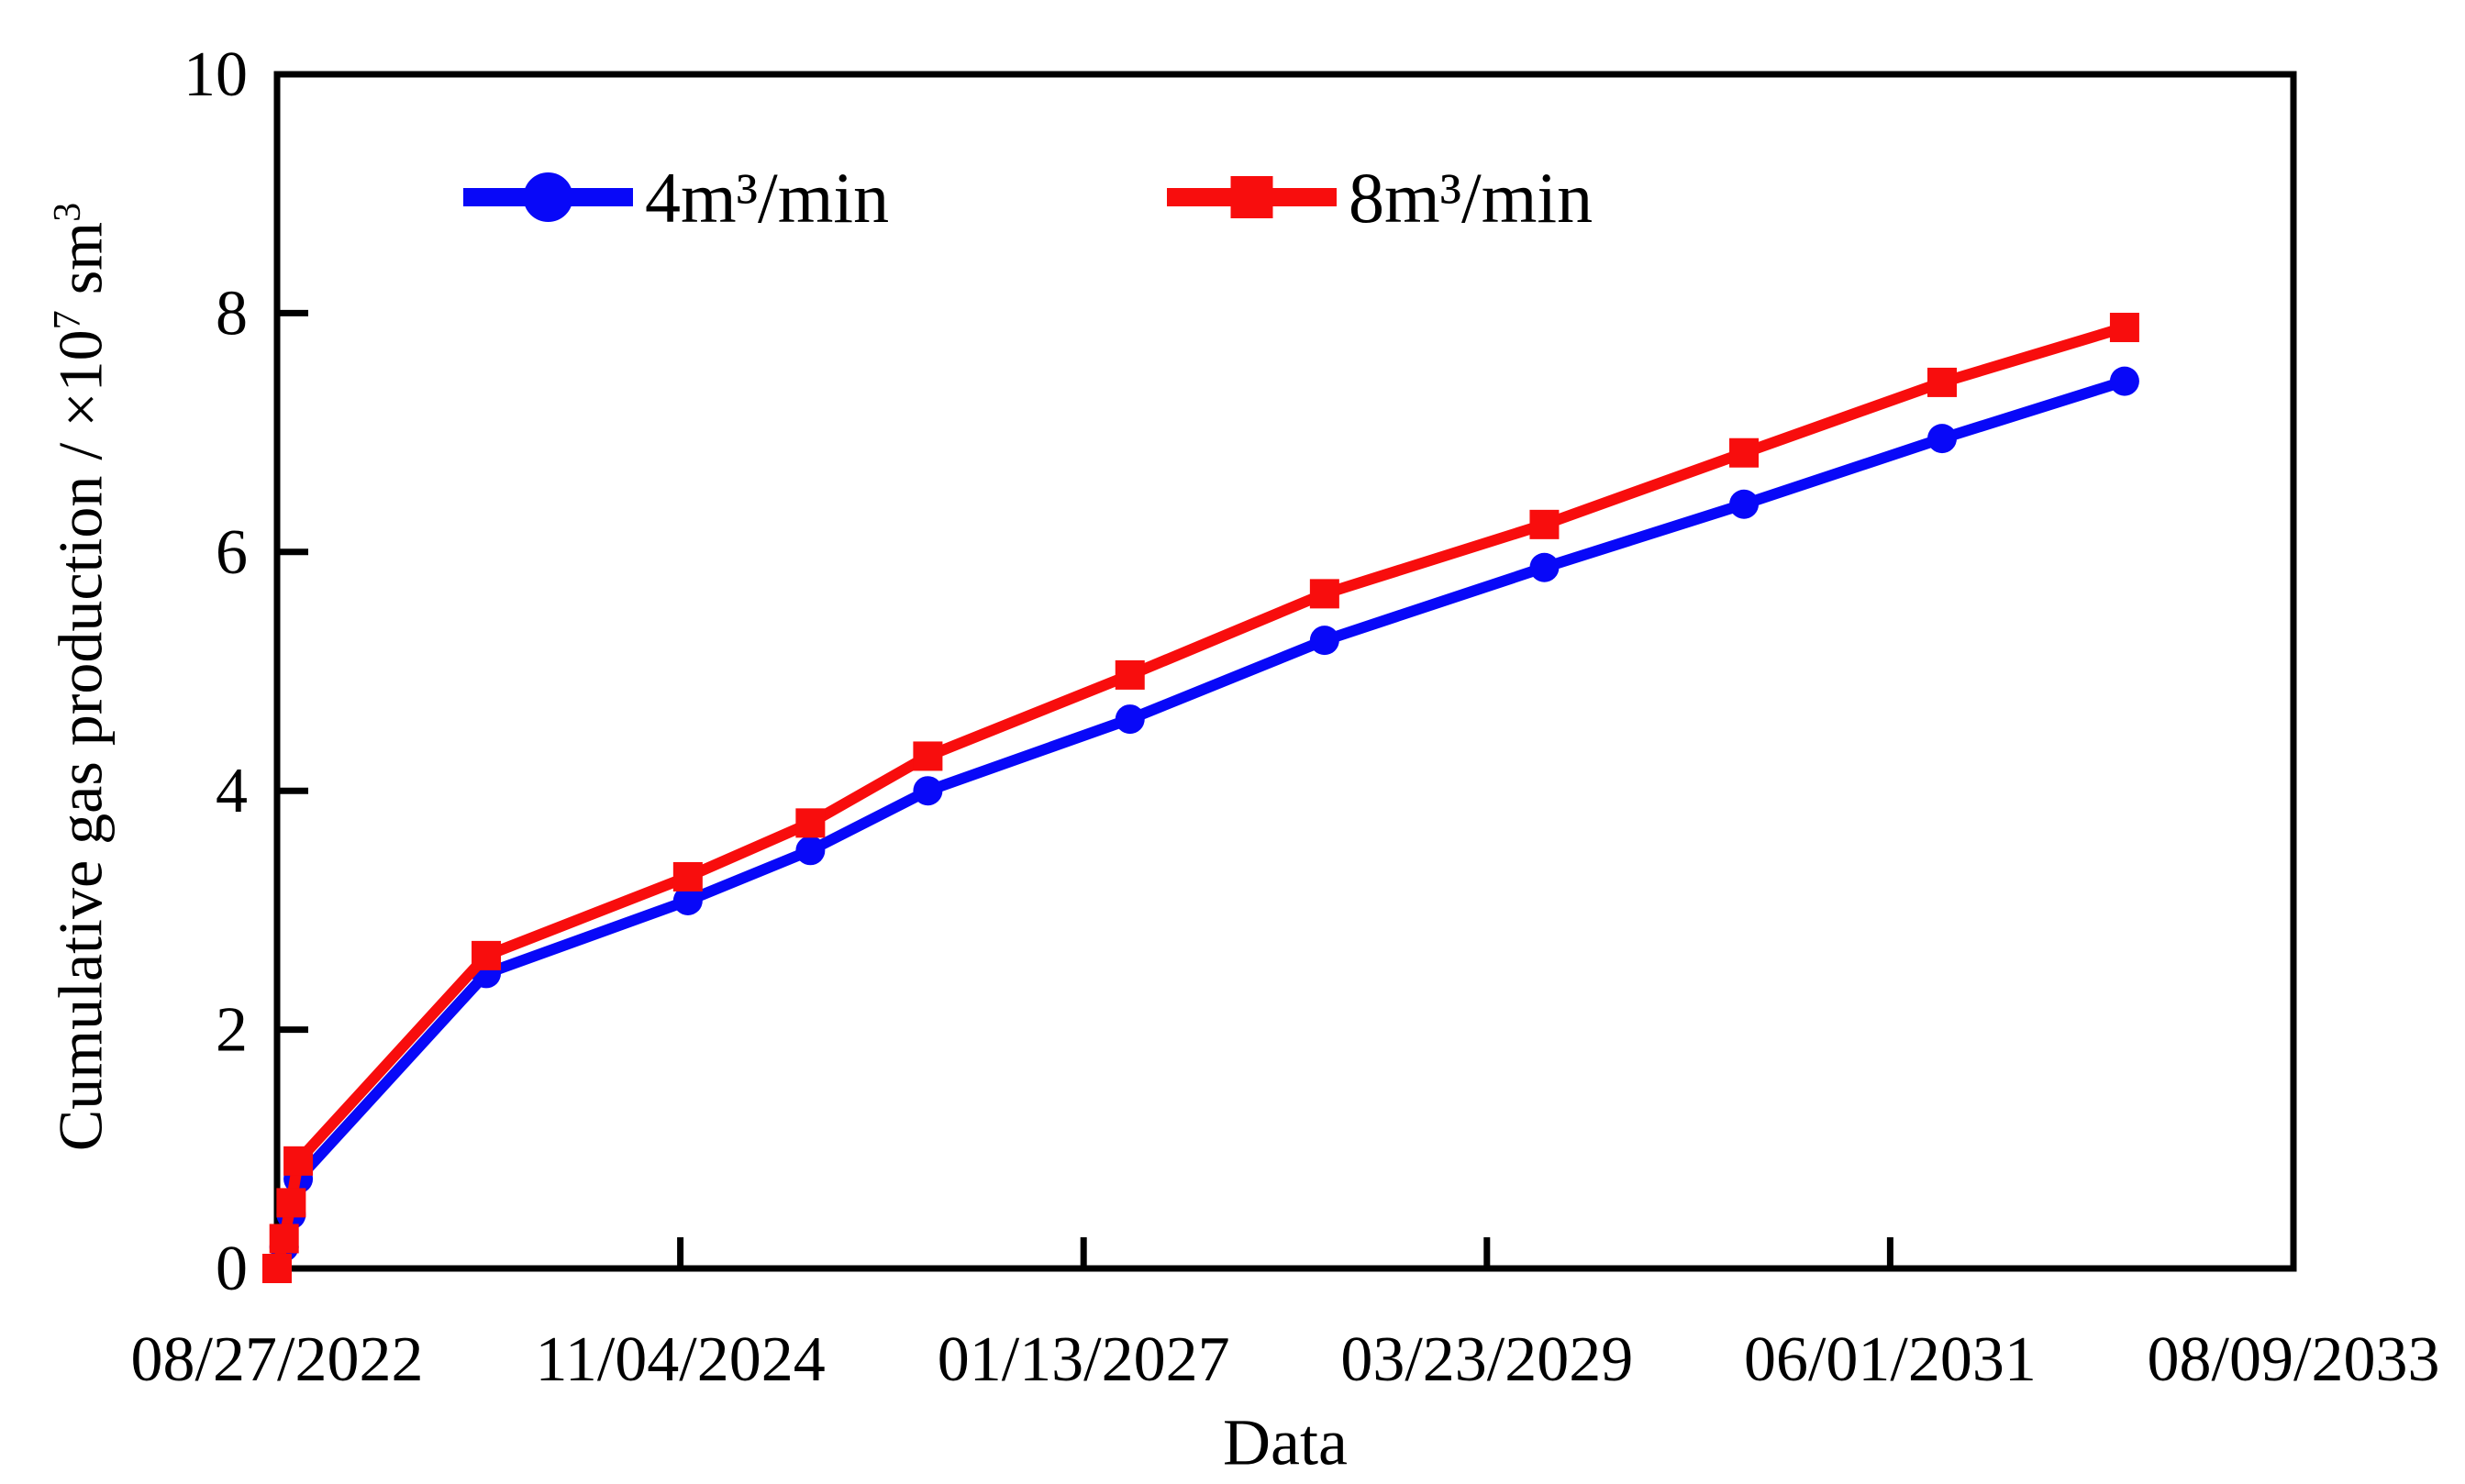  Describe the element at coordinates (277, 1359) in the screenshot. I see `x-tick-label: 08/27/2022` at that location.